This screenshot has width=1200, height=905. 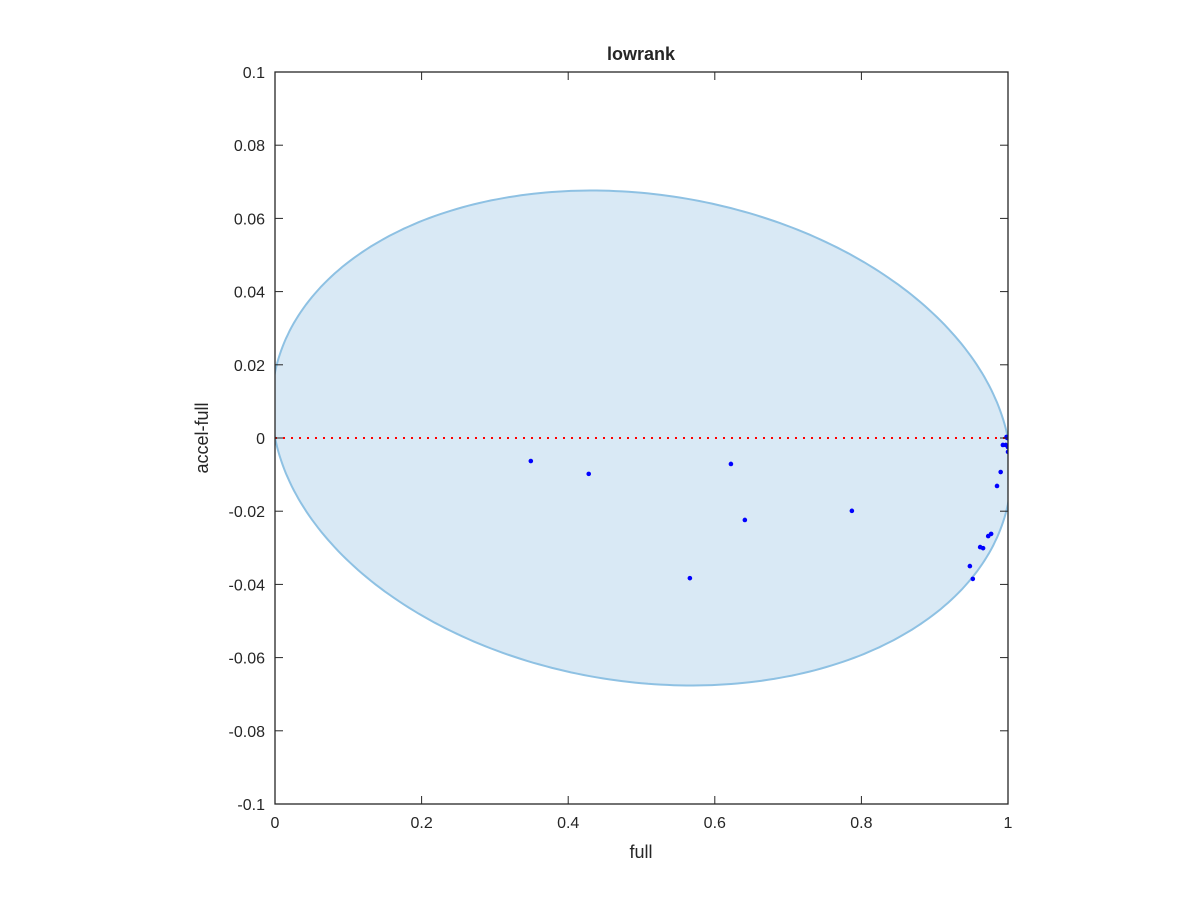 I want to click on y-tick-label: 0.08, so click(x=249, y=146).